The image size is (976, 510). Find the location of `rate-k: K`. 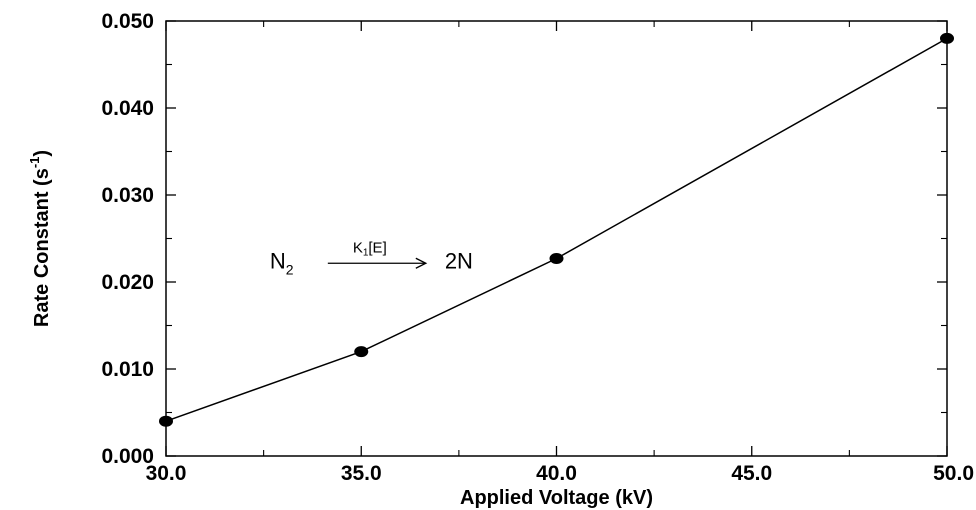

rate-k: K is located at coordinates (358, 247).